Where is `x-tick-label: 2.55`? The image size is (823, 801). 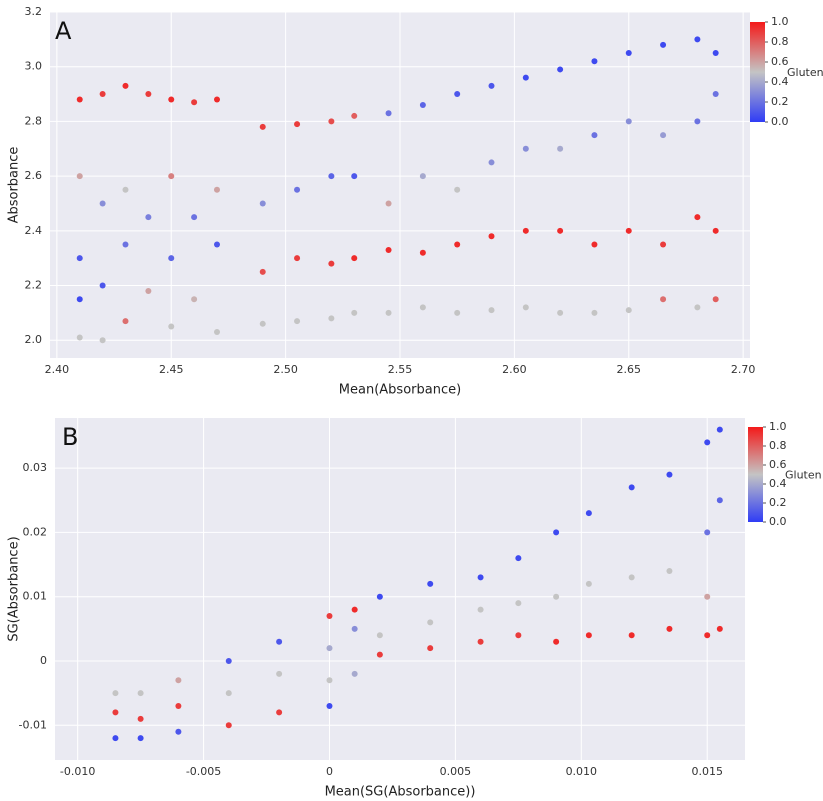
x-tick-label: 2.55 is located at coordinates (400, 369).